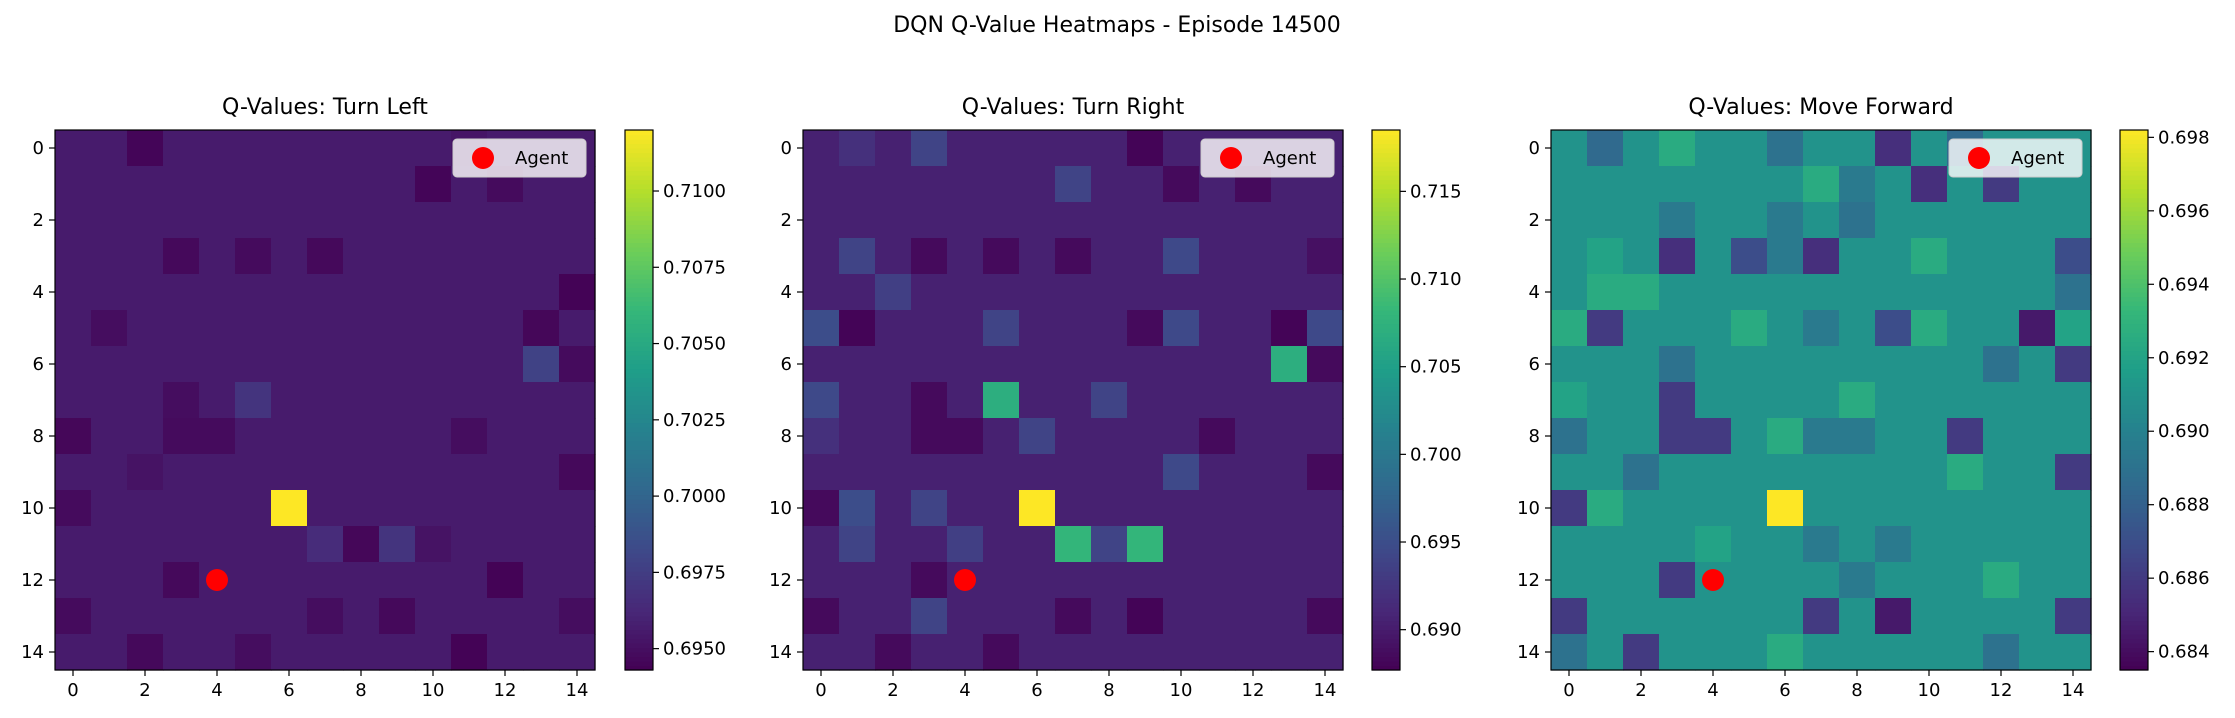 The width and height of the screenshot is (2235, 718). I want to click on colorbar-tick-label: 0.692, so click(2184, 358).